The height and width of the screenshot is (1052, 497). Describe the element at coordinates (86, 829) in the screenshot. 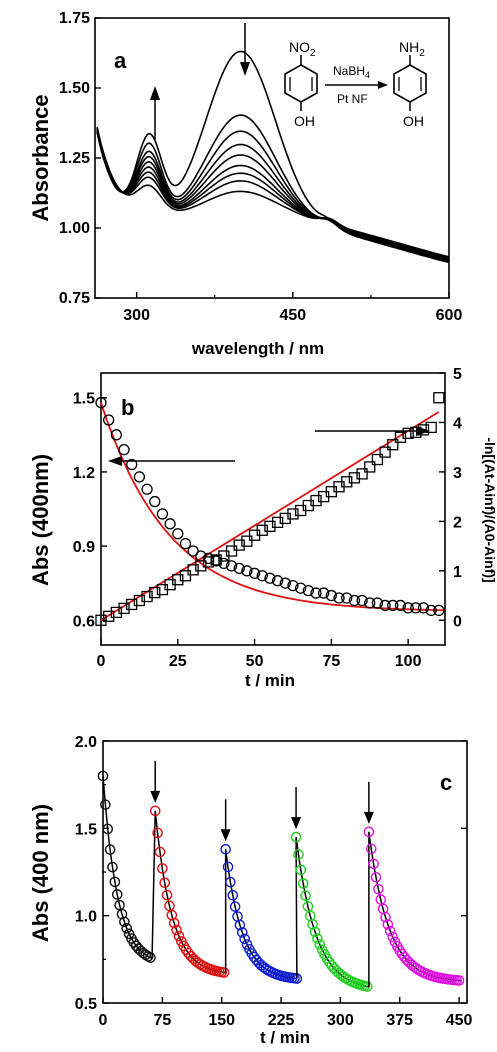

I see `c-ytick-label: 1.5` at that location.